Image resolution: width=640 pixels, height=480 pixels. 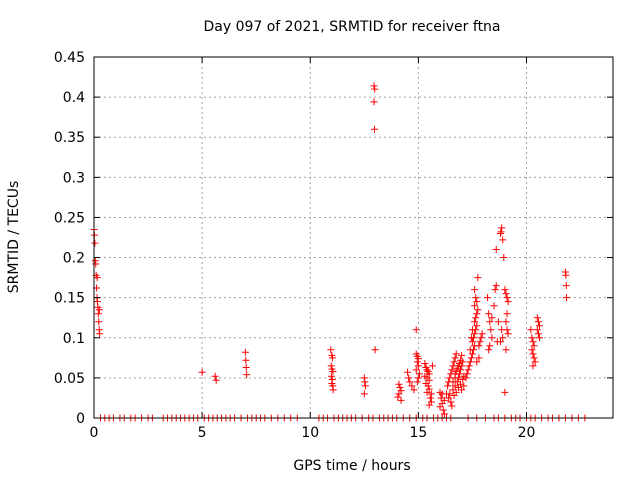 I want to click on y-tick-label: 0.3, so click(x=74, y=178).